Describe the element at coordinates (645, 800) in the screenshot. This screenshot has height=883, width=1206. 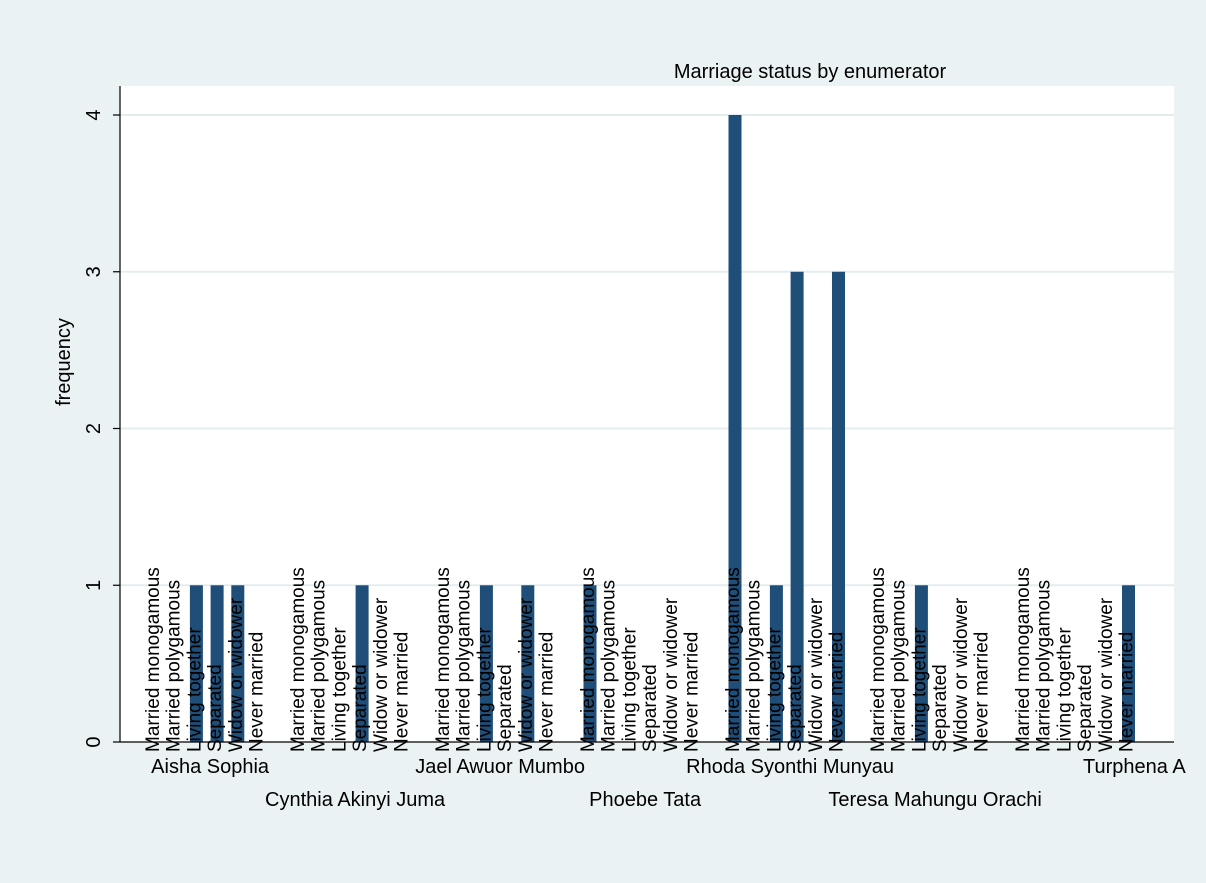
I see `group-label: Phoebe Tata` at that location.